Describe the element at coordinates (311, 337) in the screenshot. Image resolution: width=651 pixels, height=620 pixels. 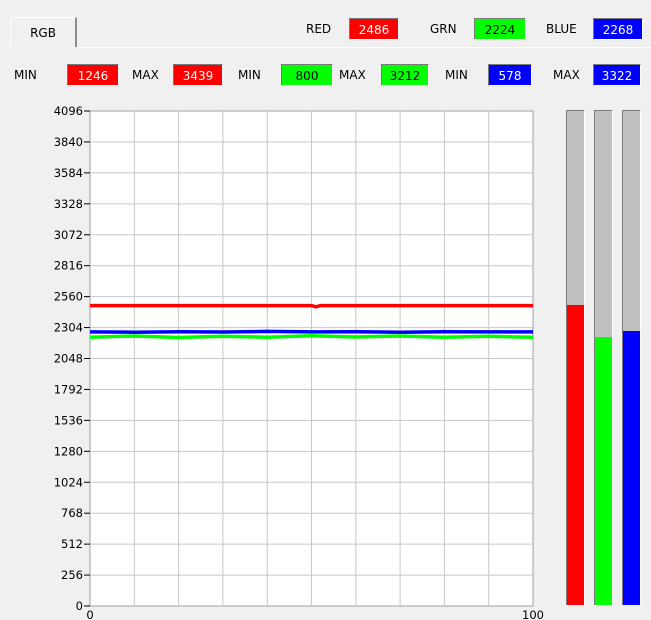
I see `green-series-line` at that location.